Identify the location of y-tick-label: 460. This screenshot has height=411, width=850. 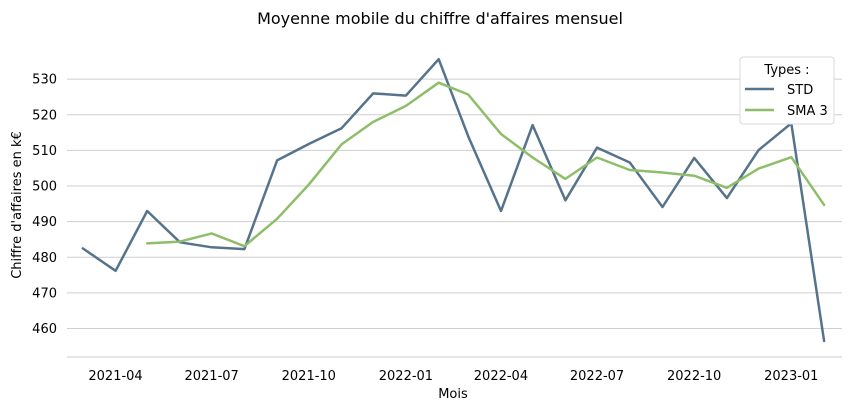
(44, 329).